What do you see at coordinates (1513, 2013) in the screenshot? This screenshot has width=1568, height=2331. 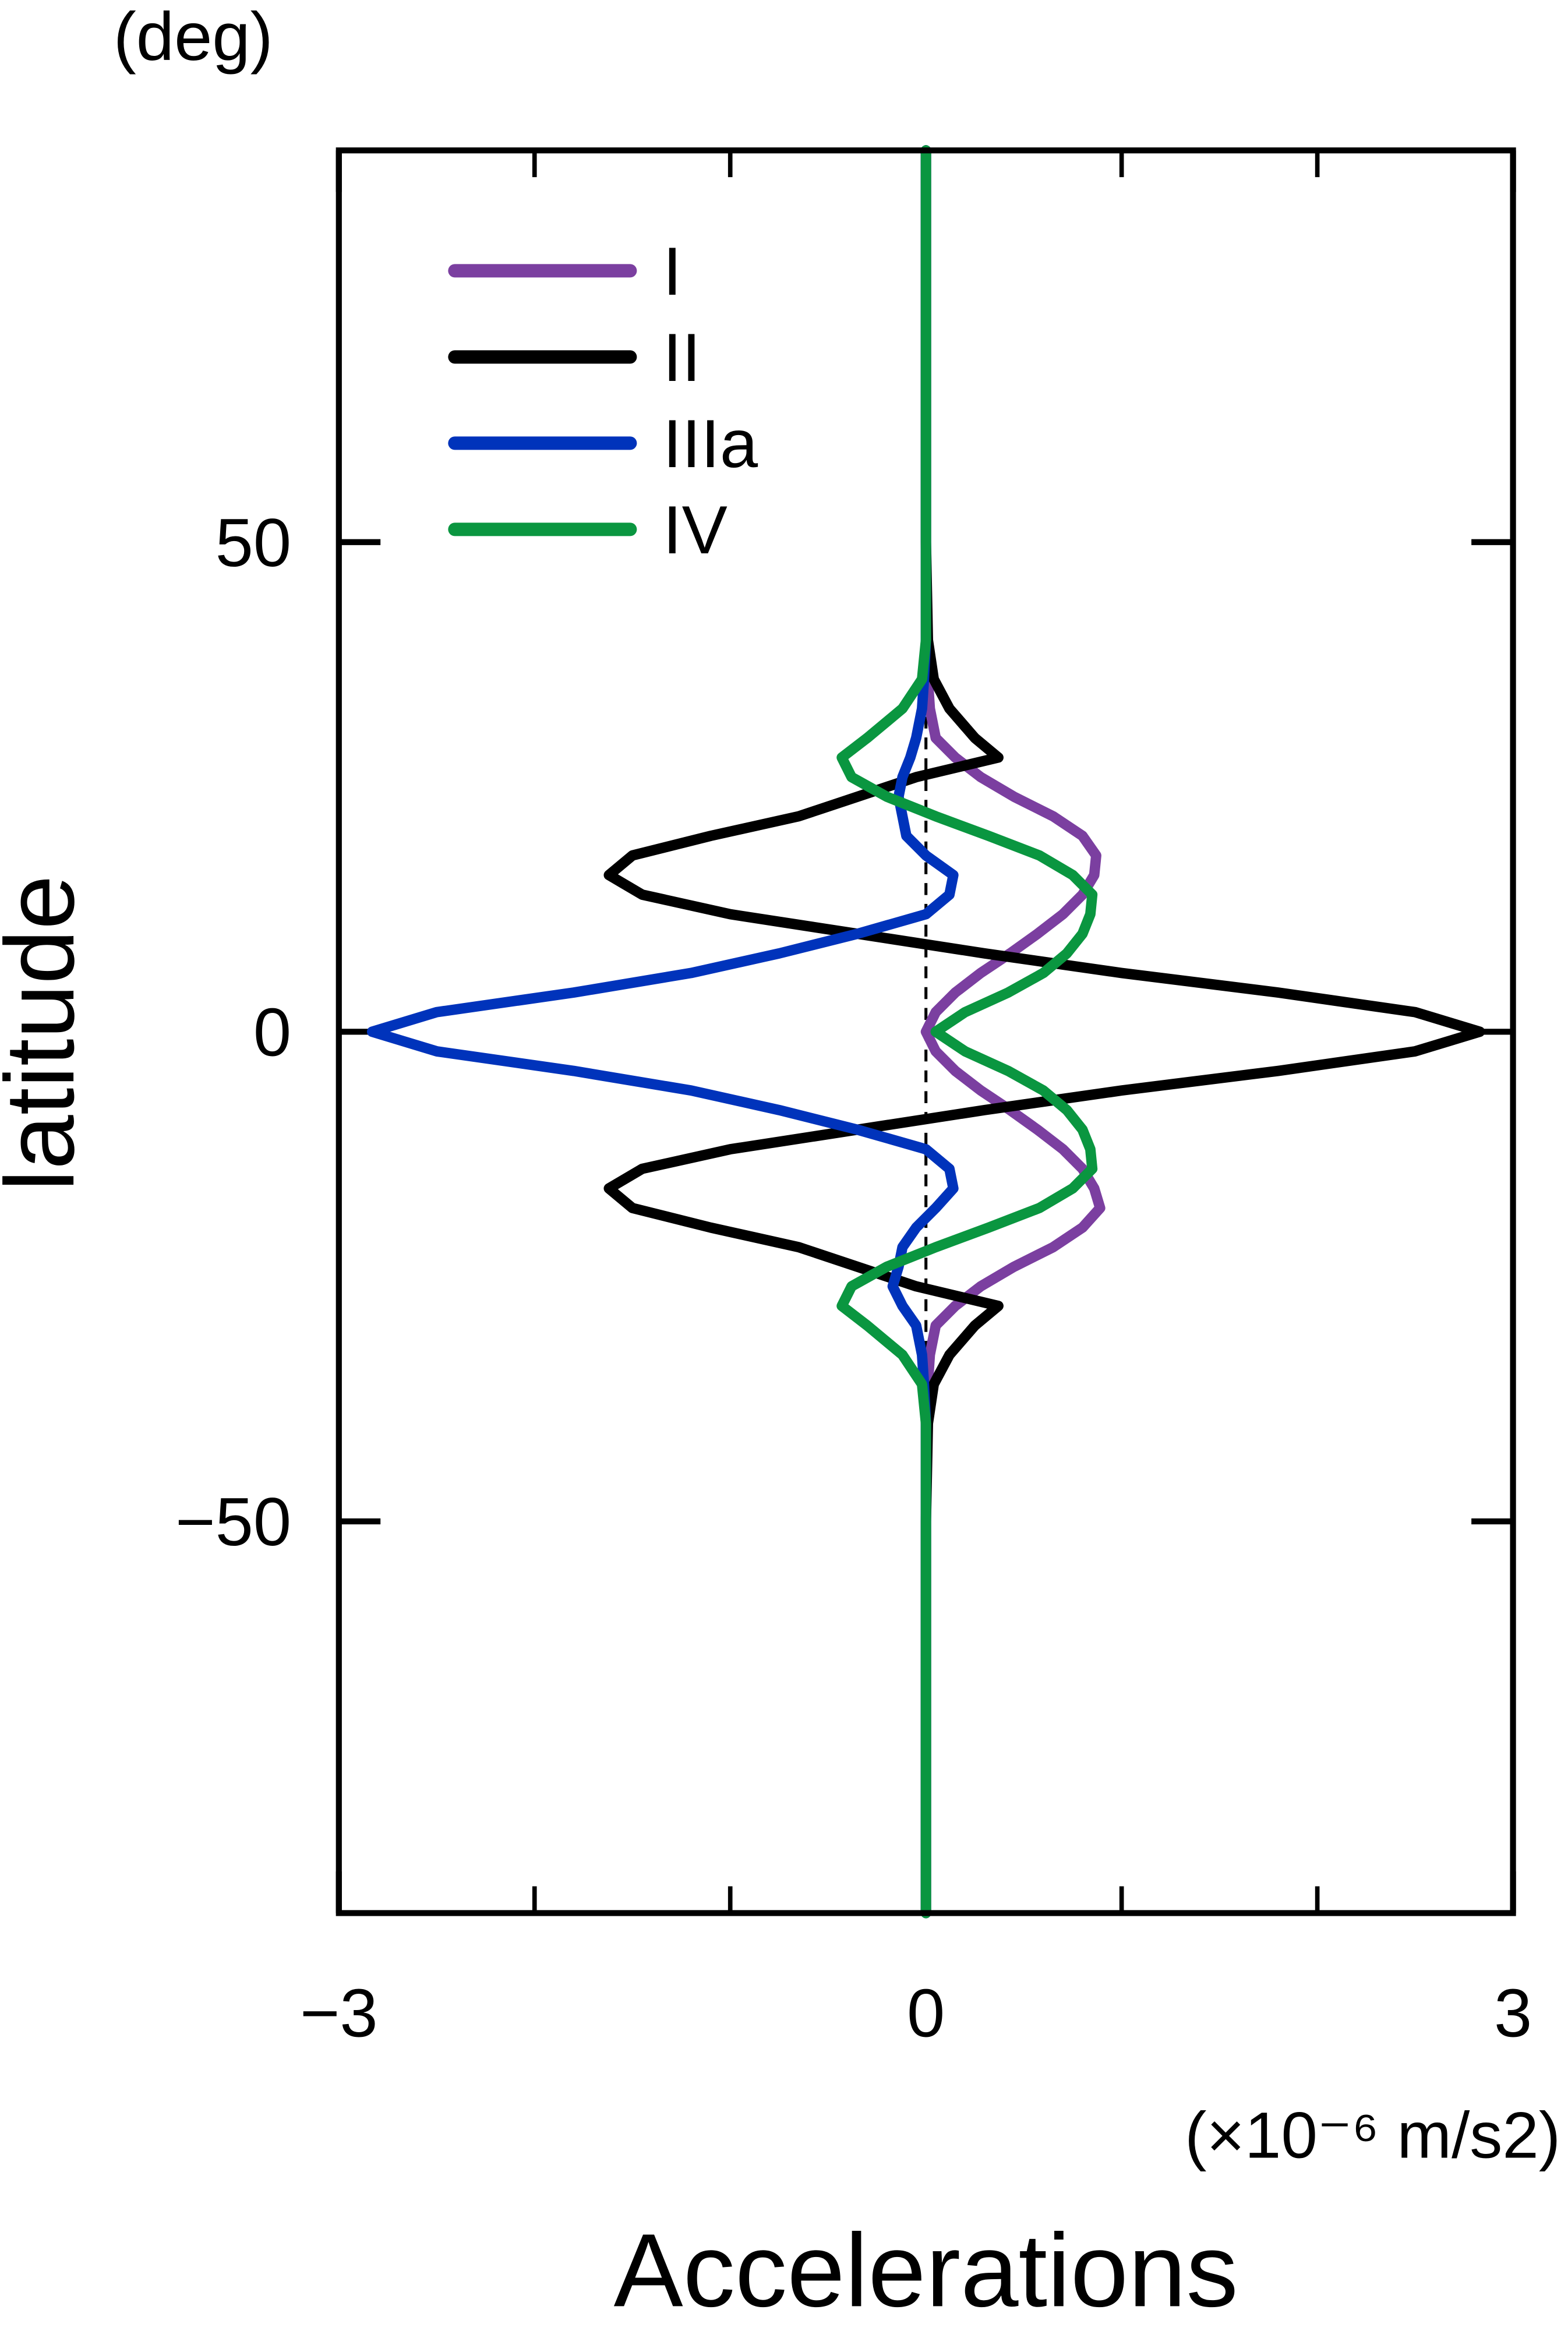 I see `x-tick-label: 3` at bounding box center [1513, 2013].